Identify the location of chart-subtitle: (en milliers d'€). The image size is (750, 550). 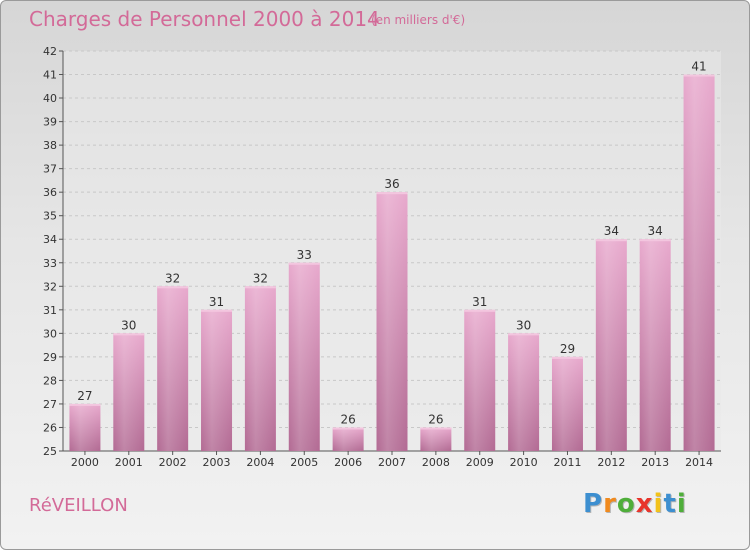
(418, 20).